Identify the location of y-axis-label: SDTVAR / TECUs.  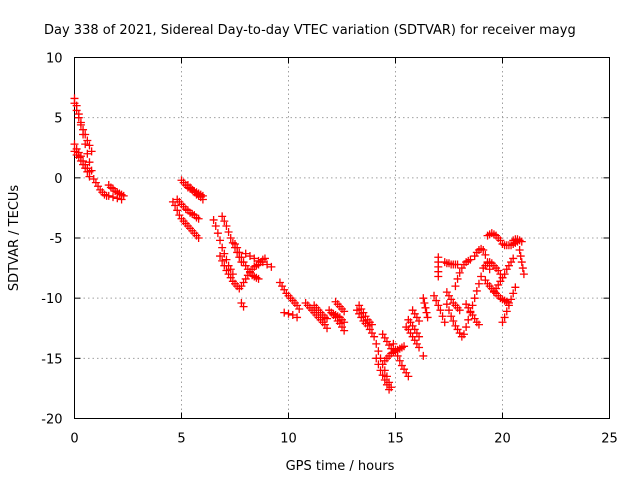
(14, 238).